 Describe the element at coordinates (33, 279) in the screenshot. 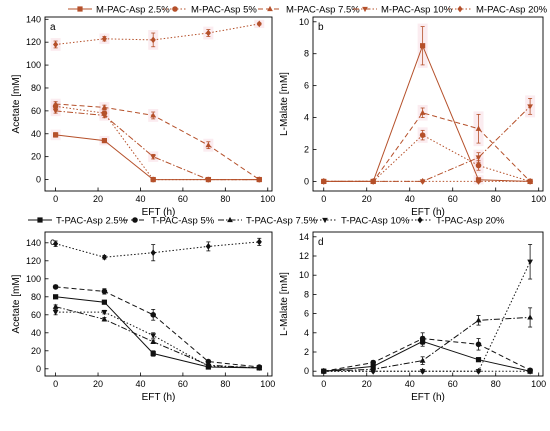

I see `y-tick-label: 100` at that location.